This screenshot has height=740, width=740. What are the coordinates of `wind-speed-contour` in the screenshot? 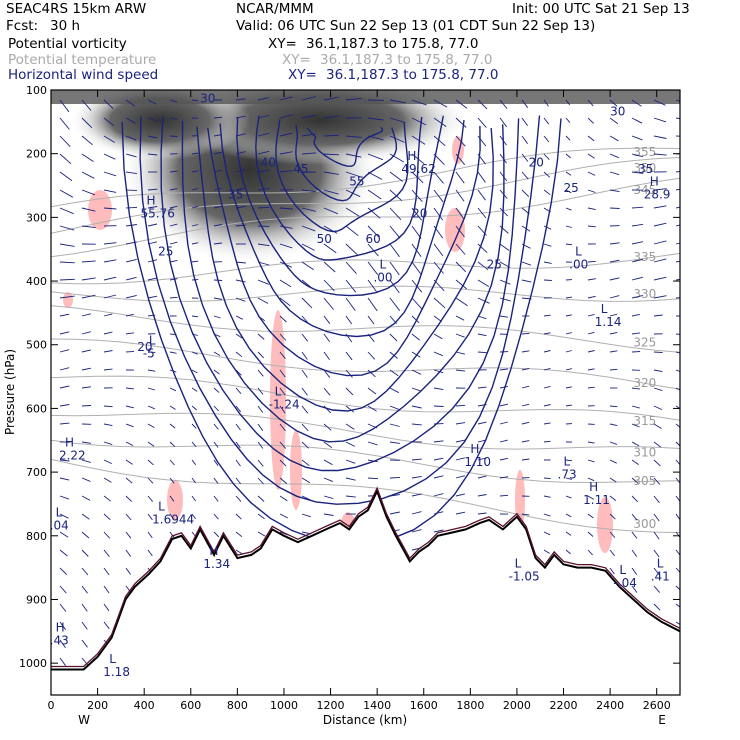 It's located at (344, 251).